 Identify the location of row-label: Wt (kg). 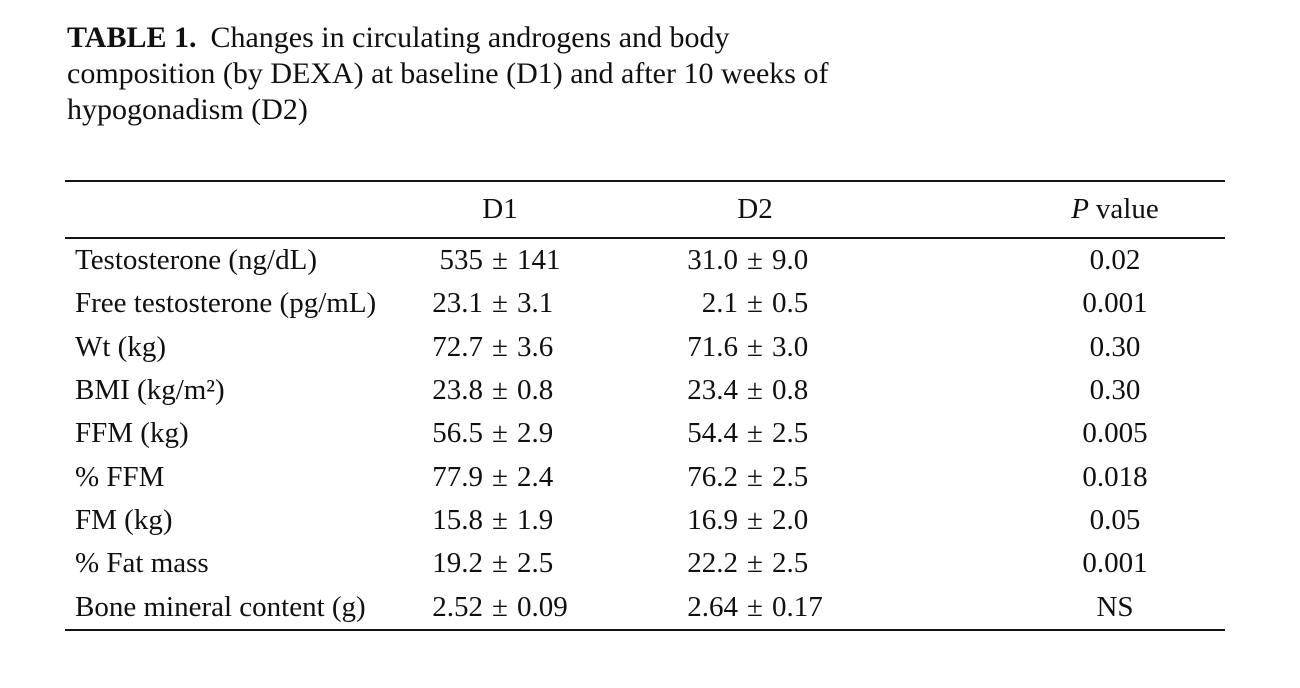
(120, 346).